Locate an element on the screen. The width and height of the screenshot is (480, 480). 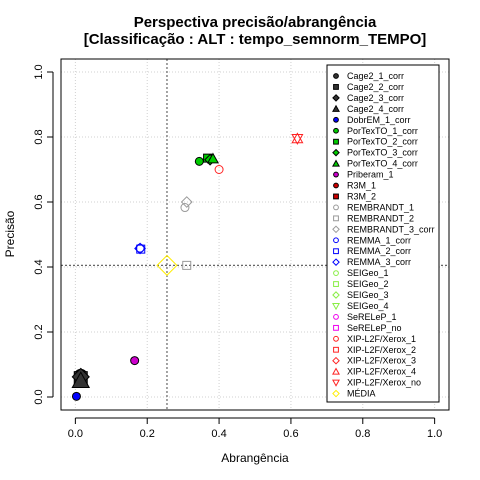
y-axis: 0.0 0.2 0.4 0.6 0.8 1.0 is located at coordinates (43, 234).